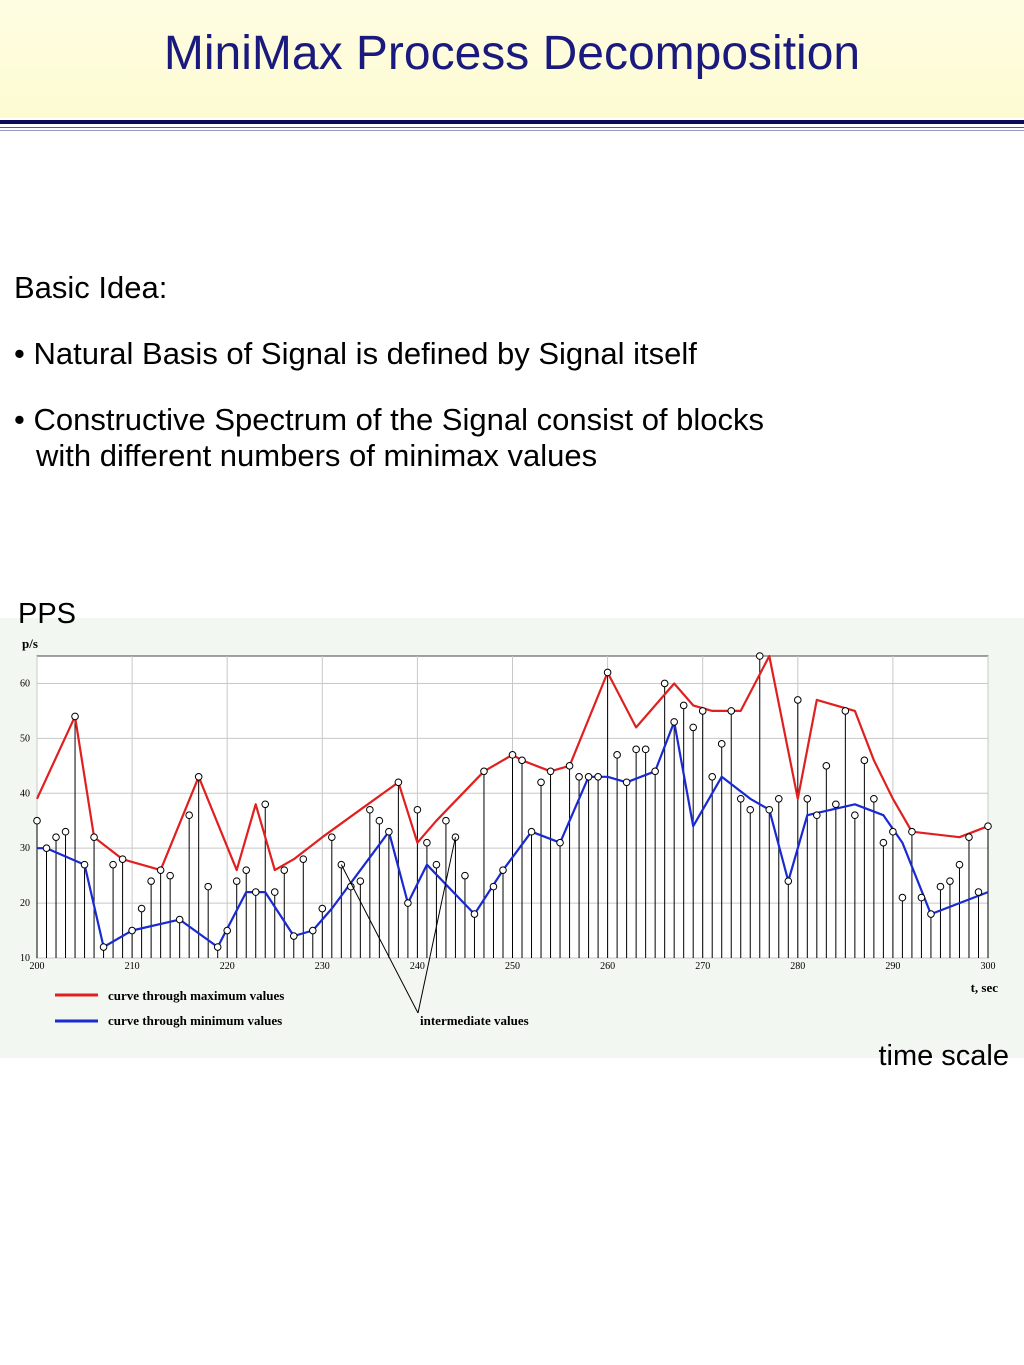 Image resolution: width=1024 pixels, height=1365 pixels. Describe the element at coordinates (132, 966) in the screenshot. I see `x-tick-210: 210` at that location.